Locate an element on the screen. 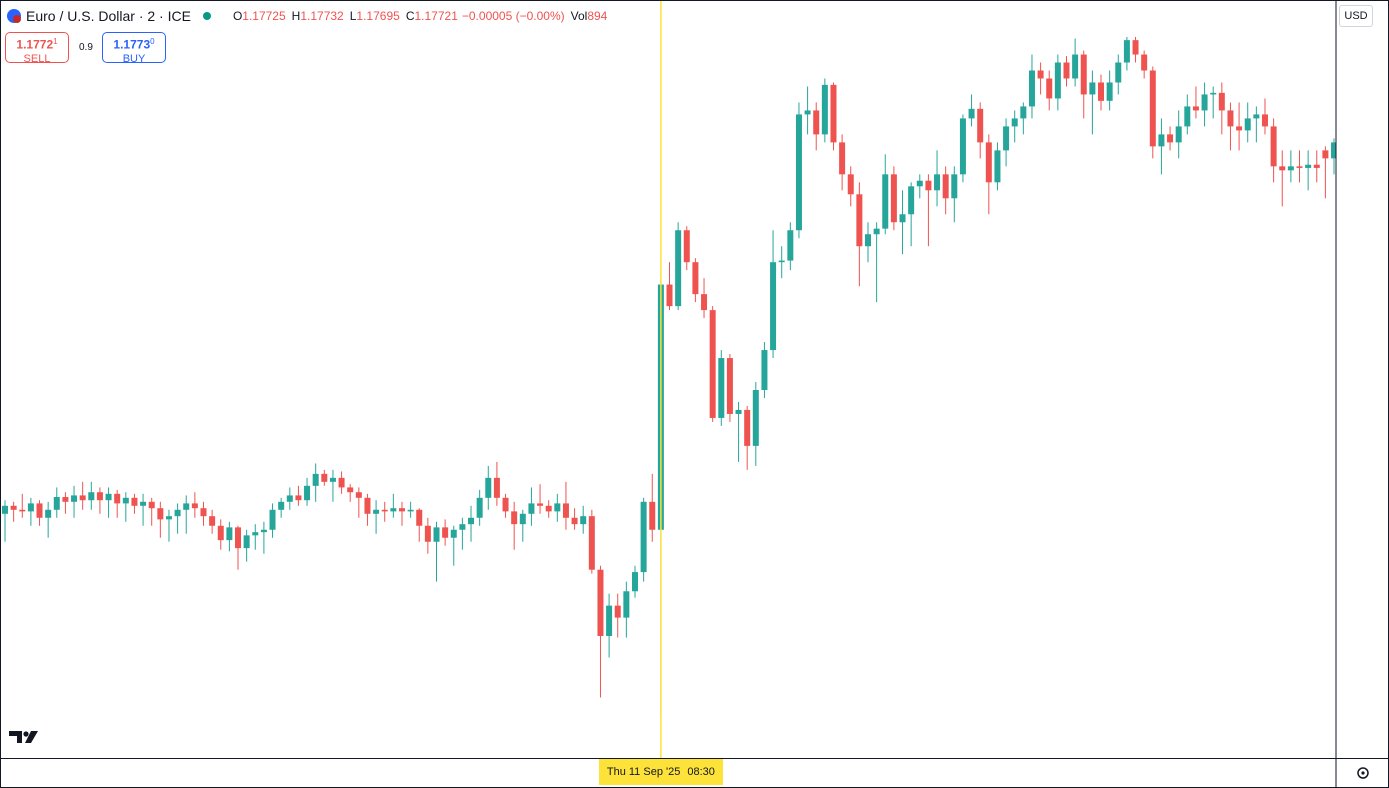 This screenshot has width=1389, height=788. close-label: C is located at coordinates (410, 16).